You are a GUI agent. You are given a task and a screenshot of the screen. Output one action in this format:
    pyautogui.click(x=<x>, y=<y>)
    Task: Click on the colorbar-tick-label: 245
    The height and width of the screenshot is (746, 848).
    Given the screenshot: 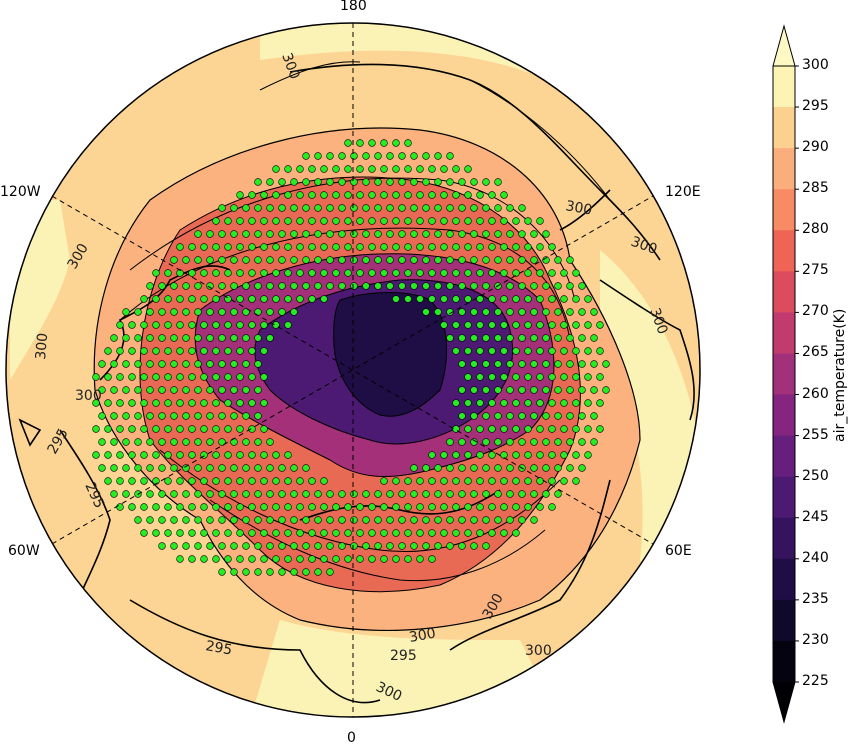 What is the action you would take?
    pyautogui.click(x=815, y=516)
    